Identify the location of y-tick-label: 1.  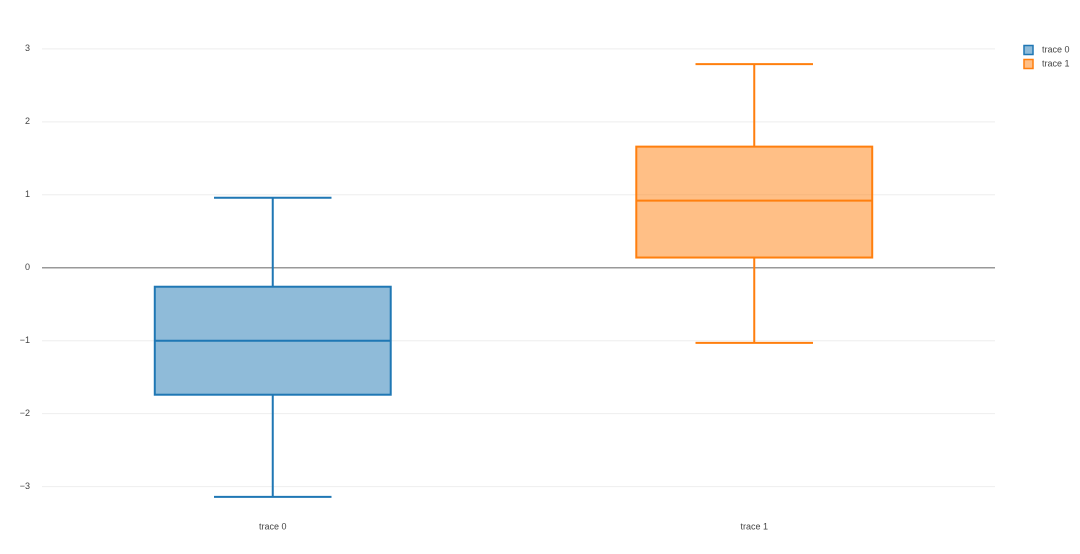
(27, 194).